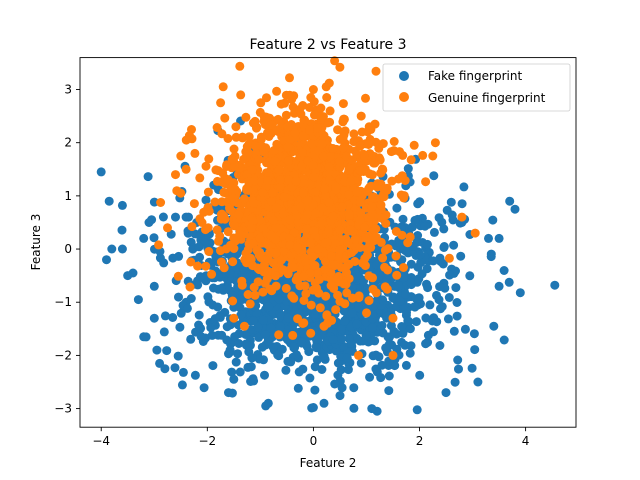  What do you see at coordinates (526, 441) in the screenshot?
I see `x-tick-label: 4` at bounding box center [526, 441].